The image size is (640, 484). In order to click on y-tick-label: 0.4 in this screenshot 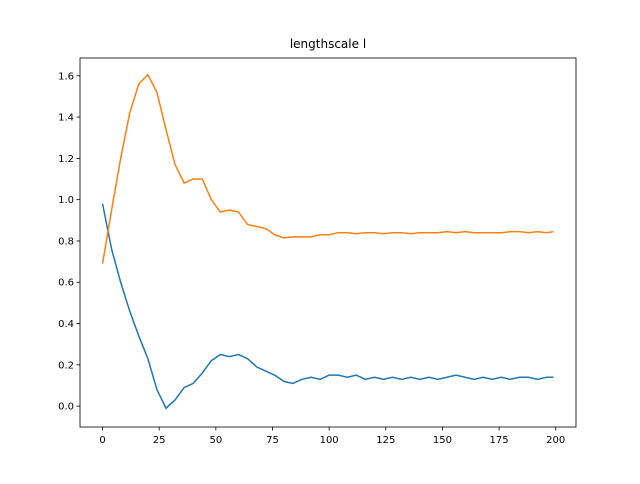, I will do `click(66, 324)`.